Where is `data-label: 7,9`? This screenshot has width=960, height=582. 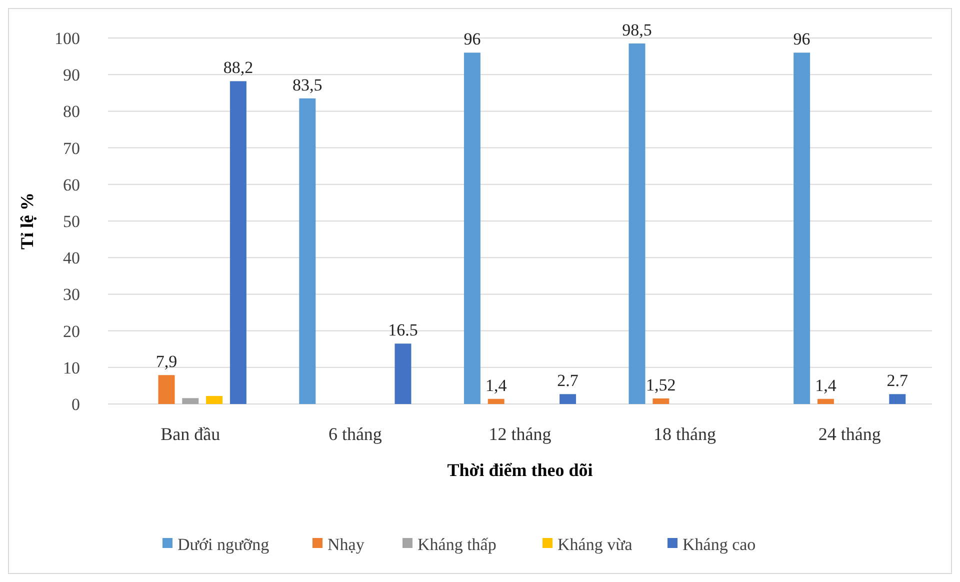
data-label: 7,9 is located at coordinates (167, 362).